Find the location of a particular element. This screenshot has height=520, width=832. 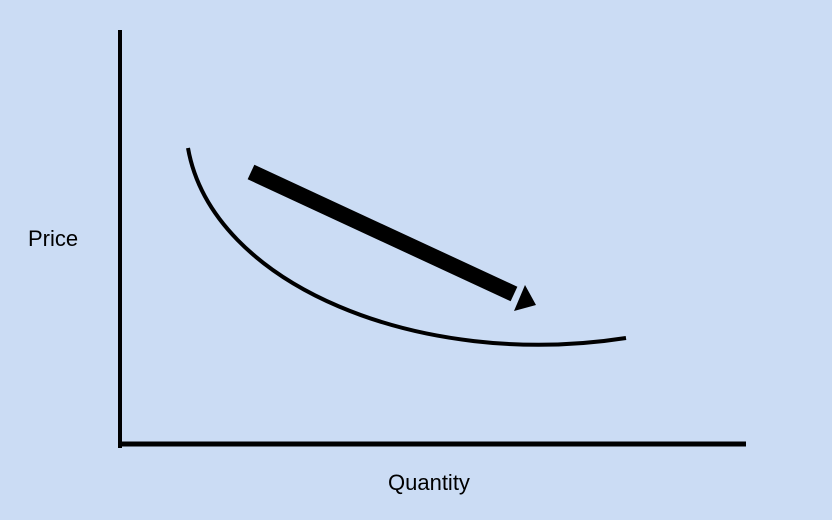

y-axis-label: Price is located at coordinates (53, 238).